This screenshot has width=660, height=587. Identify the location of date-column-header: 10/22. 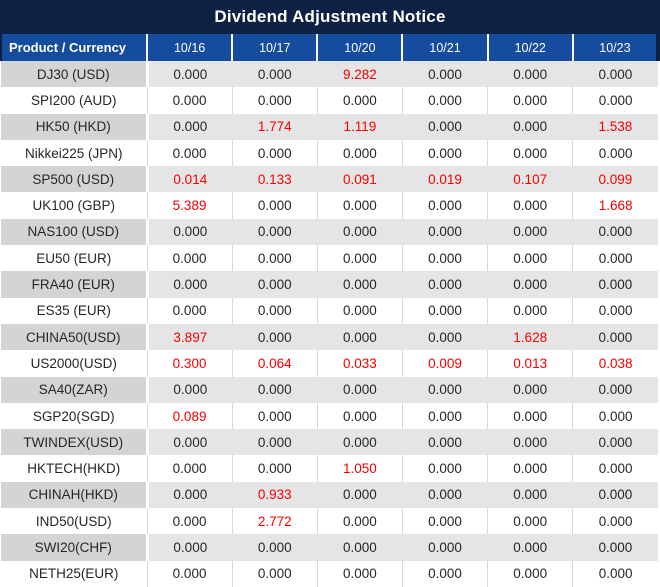
(529, 47).